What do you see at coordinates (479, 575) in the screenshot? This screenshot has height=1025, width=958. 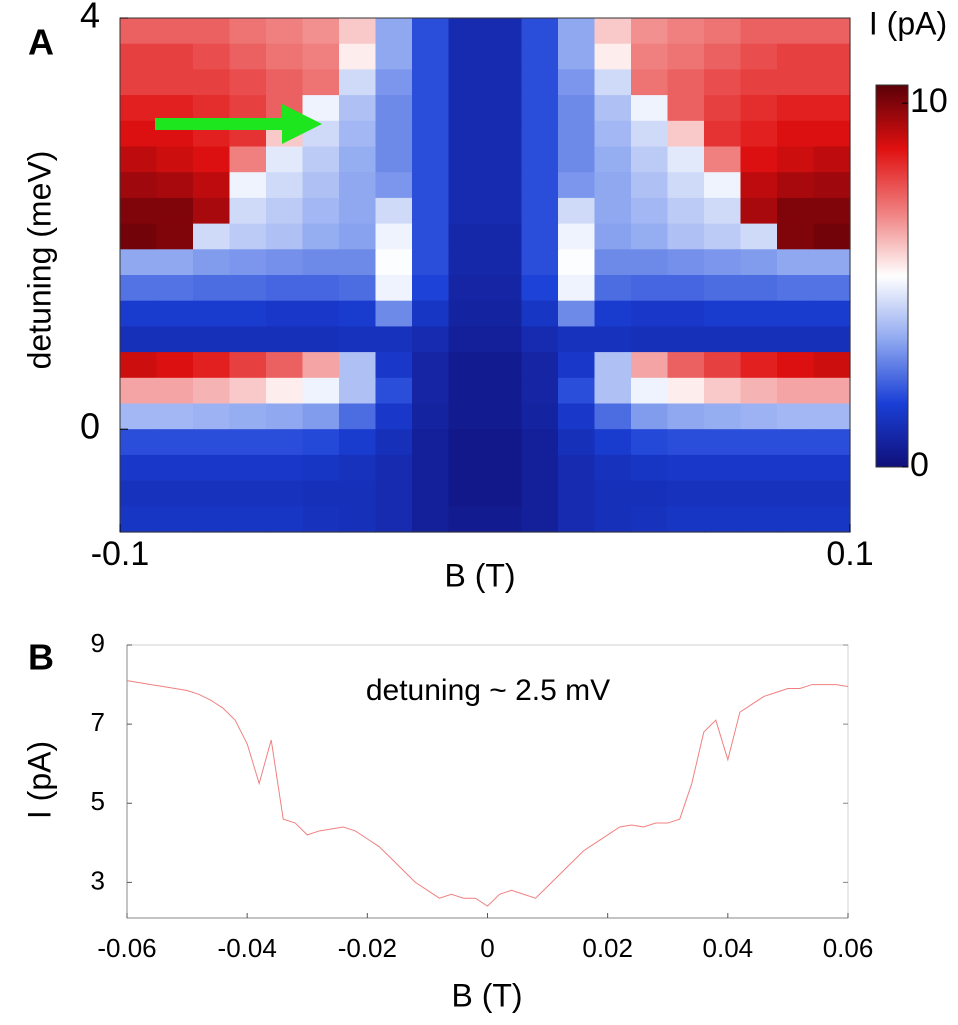 I see `x-axis-label: B (T)` at bounding box center [479, 575].